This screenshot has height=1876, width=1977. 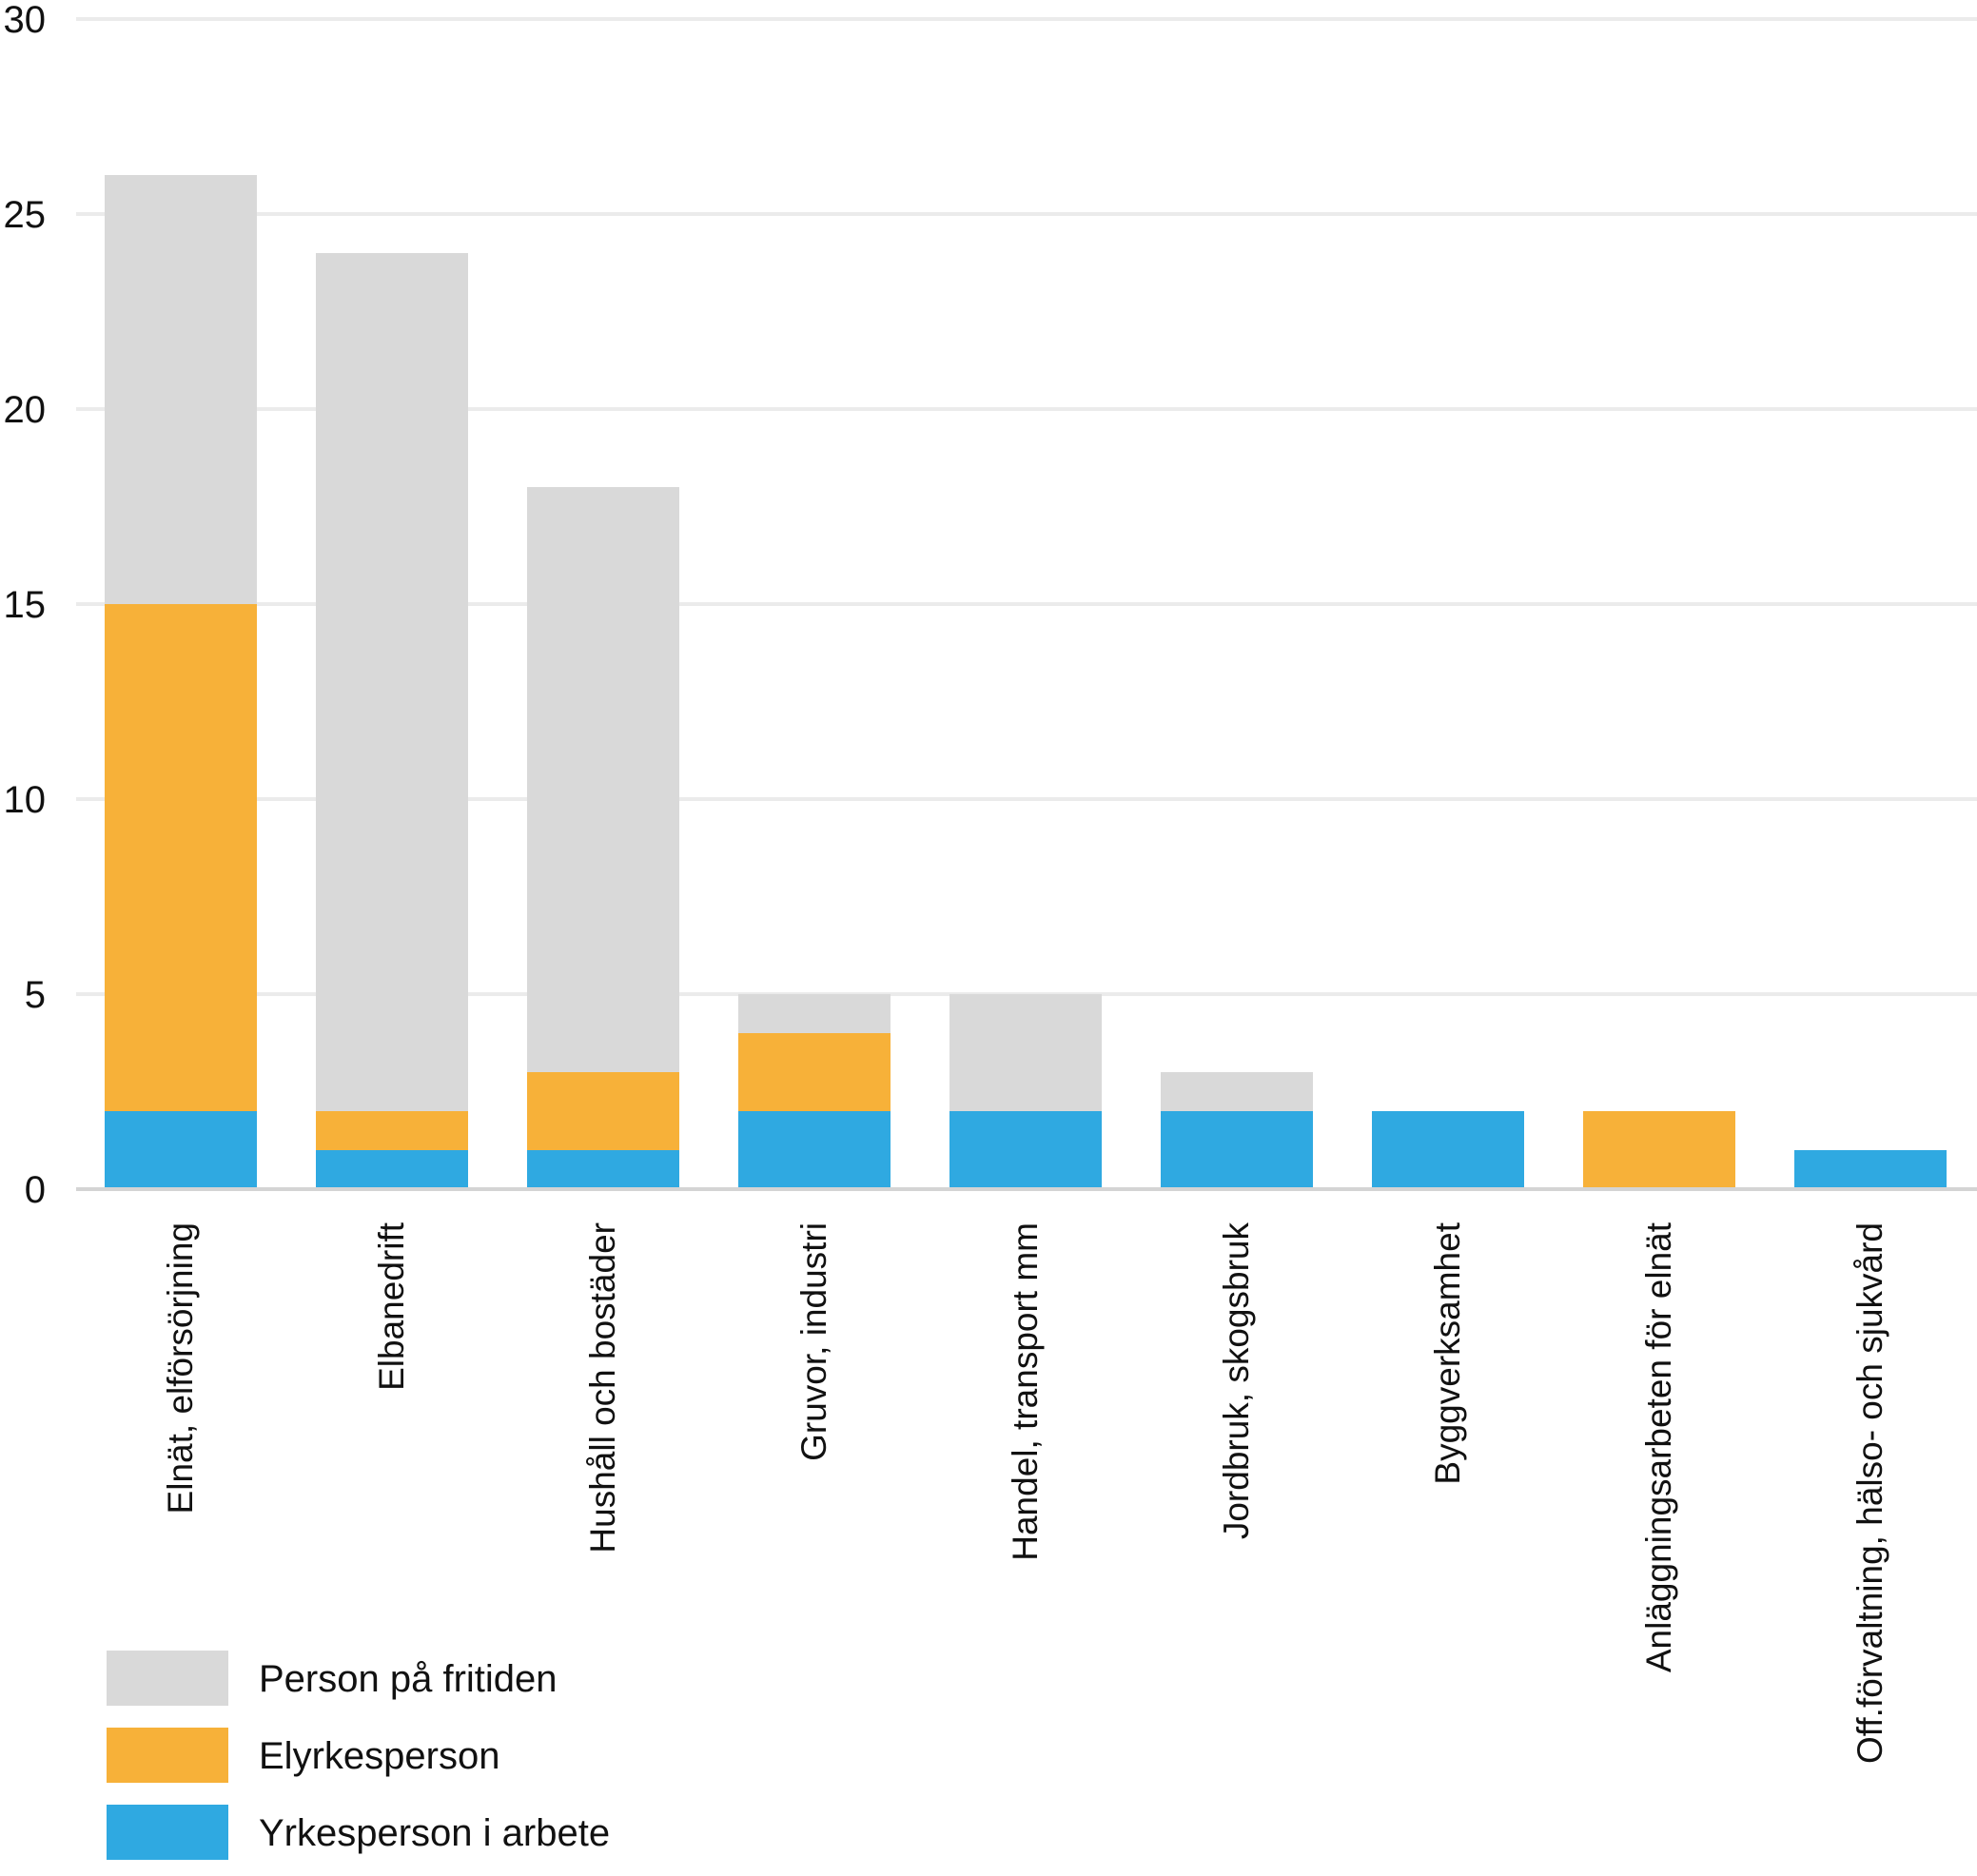 I want to click on y-tick-label: 25, so click(x=25, y=215).